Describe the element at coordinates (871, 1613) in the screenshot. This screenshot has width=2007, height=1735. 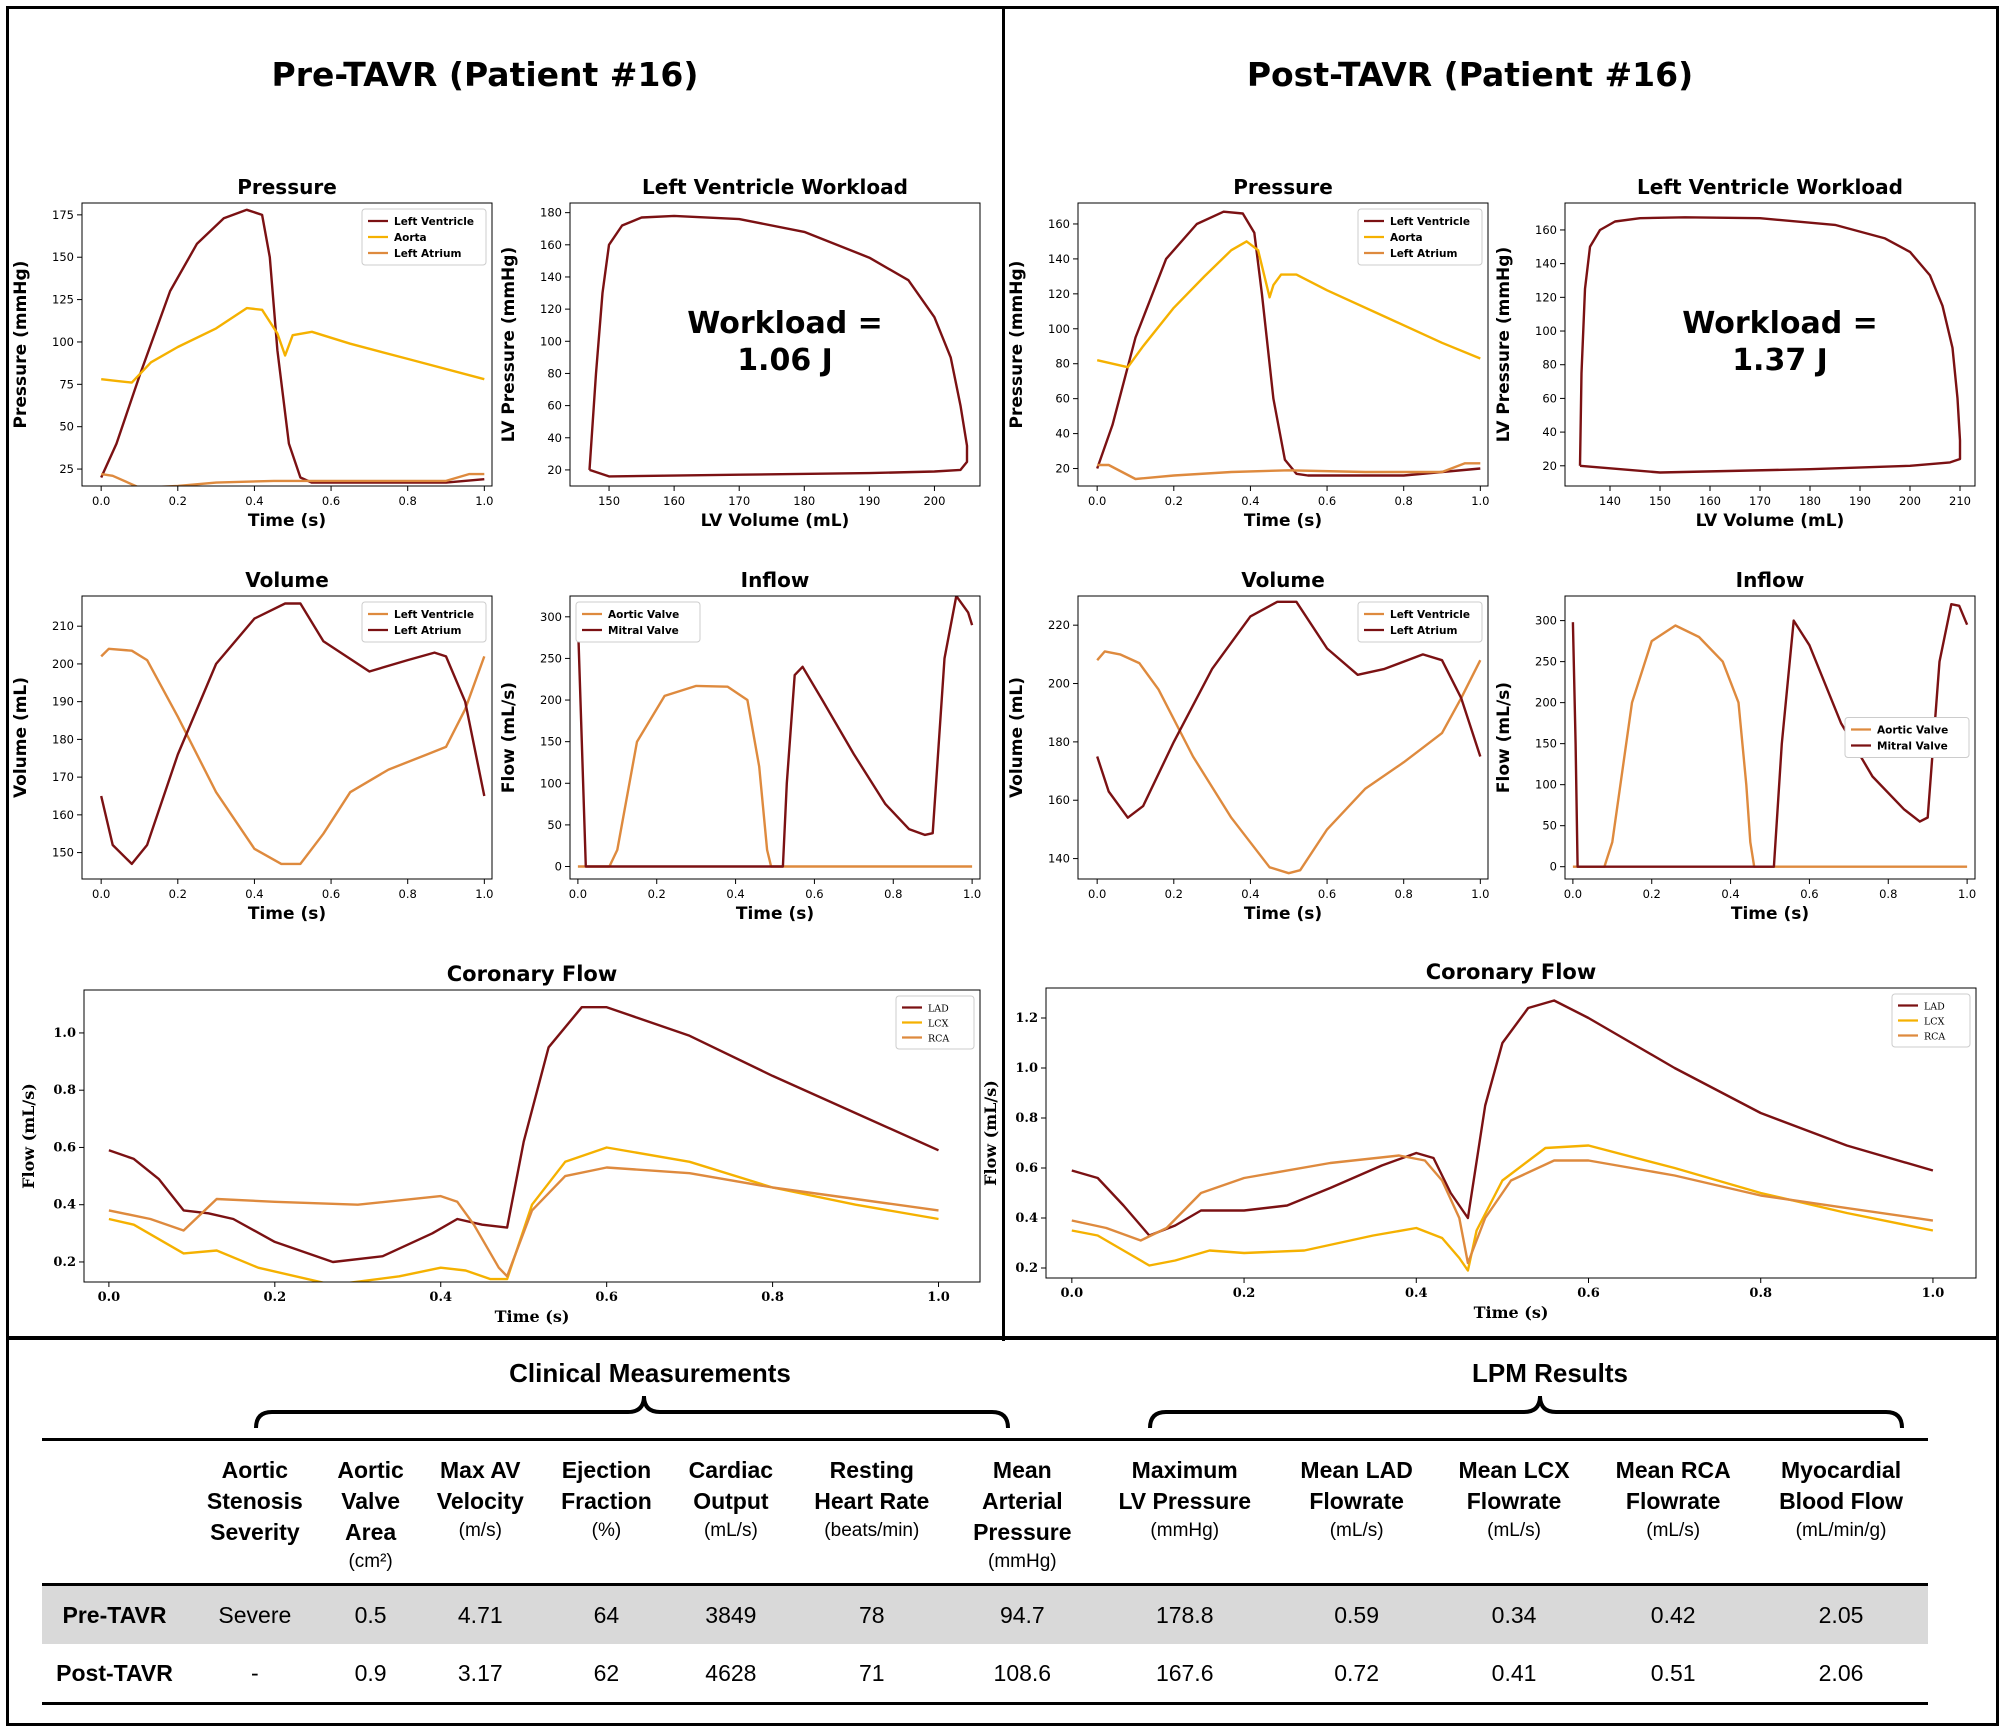
I see `table-cell: 78` at that location.